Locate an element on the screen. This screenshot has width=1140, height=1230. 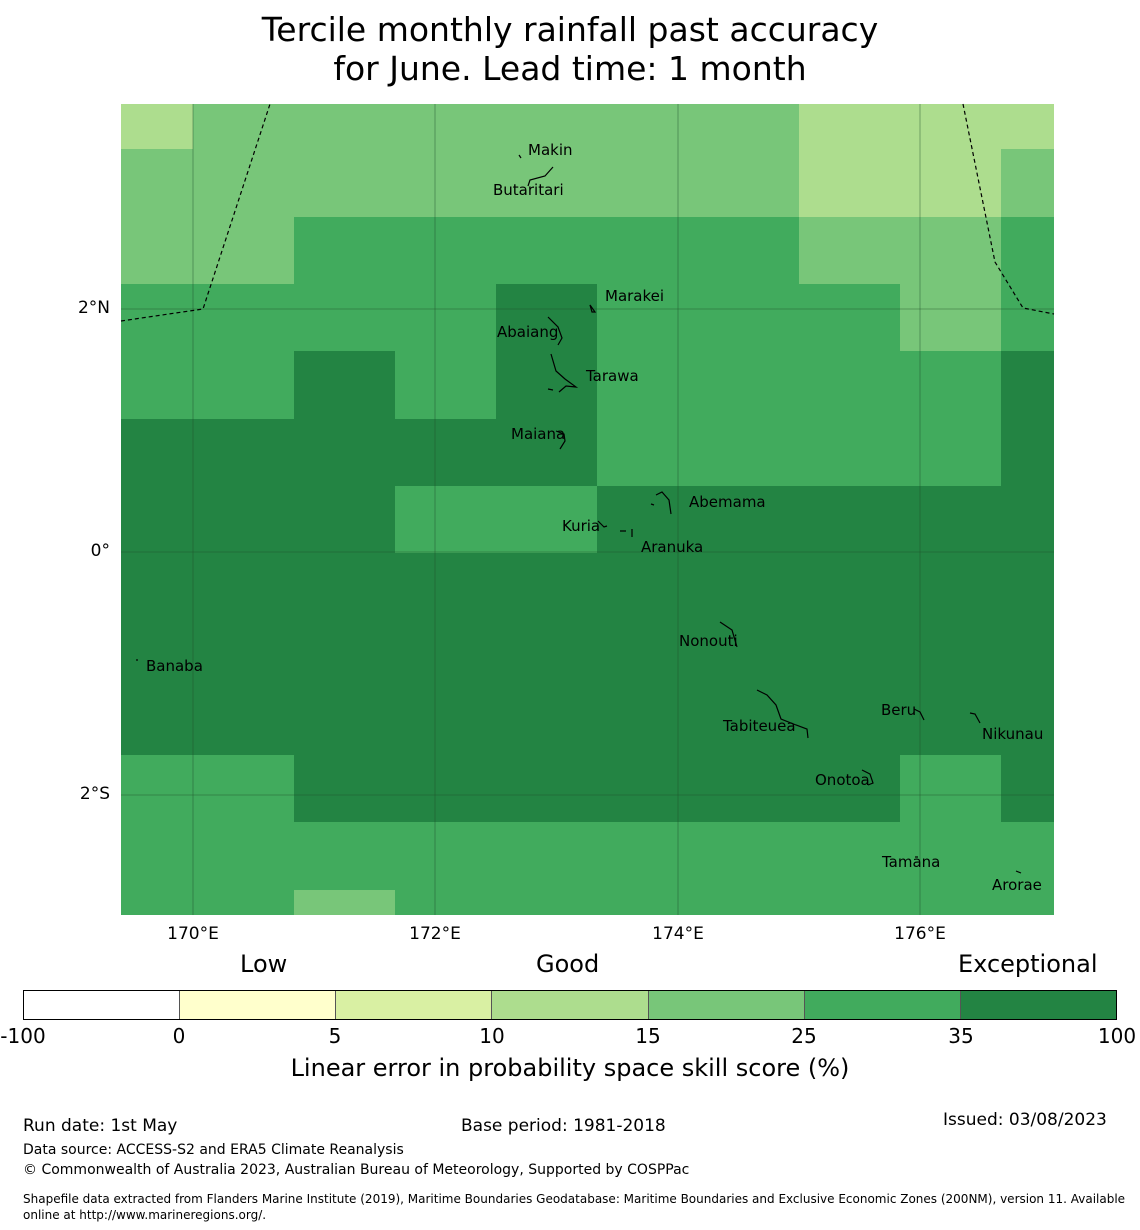
island-shape-nikunau is located at coordinates (975, 718).